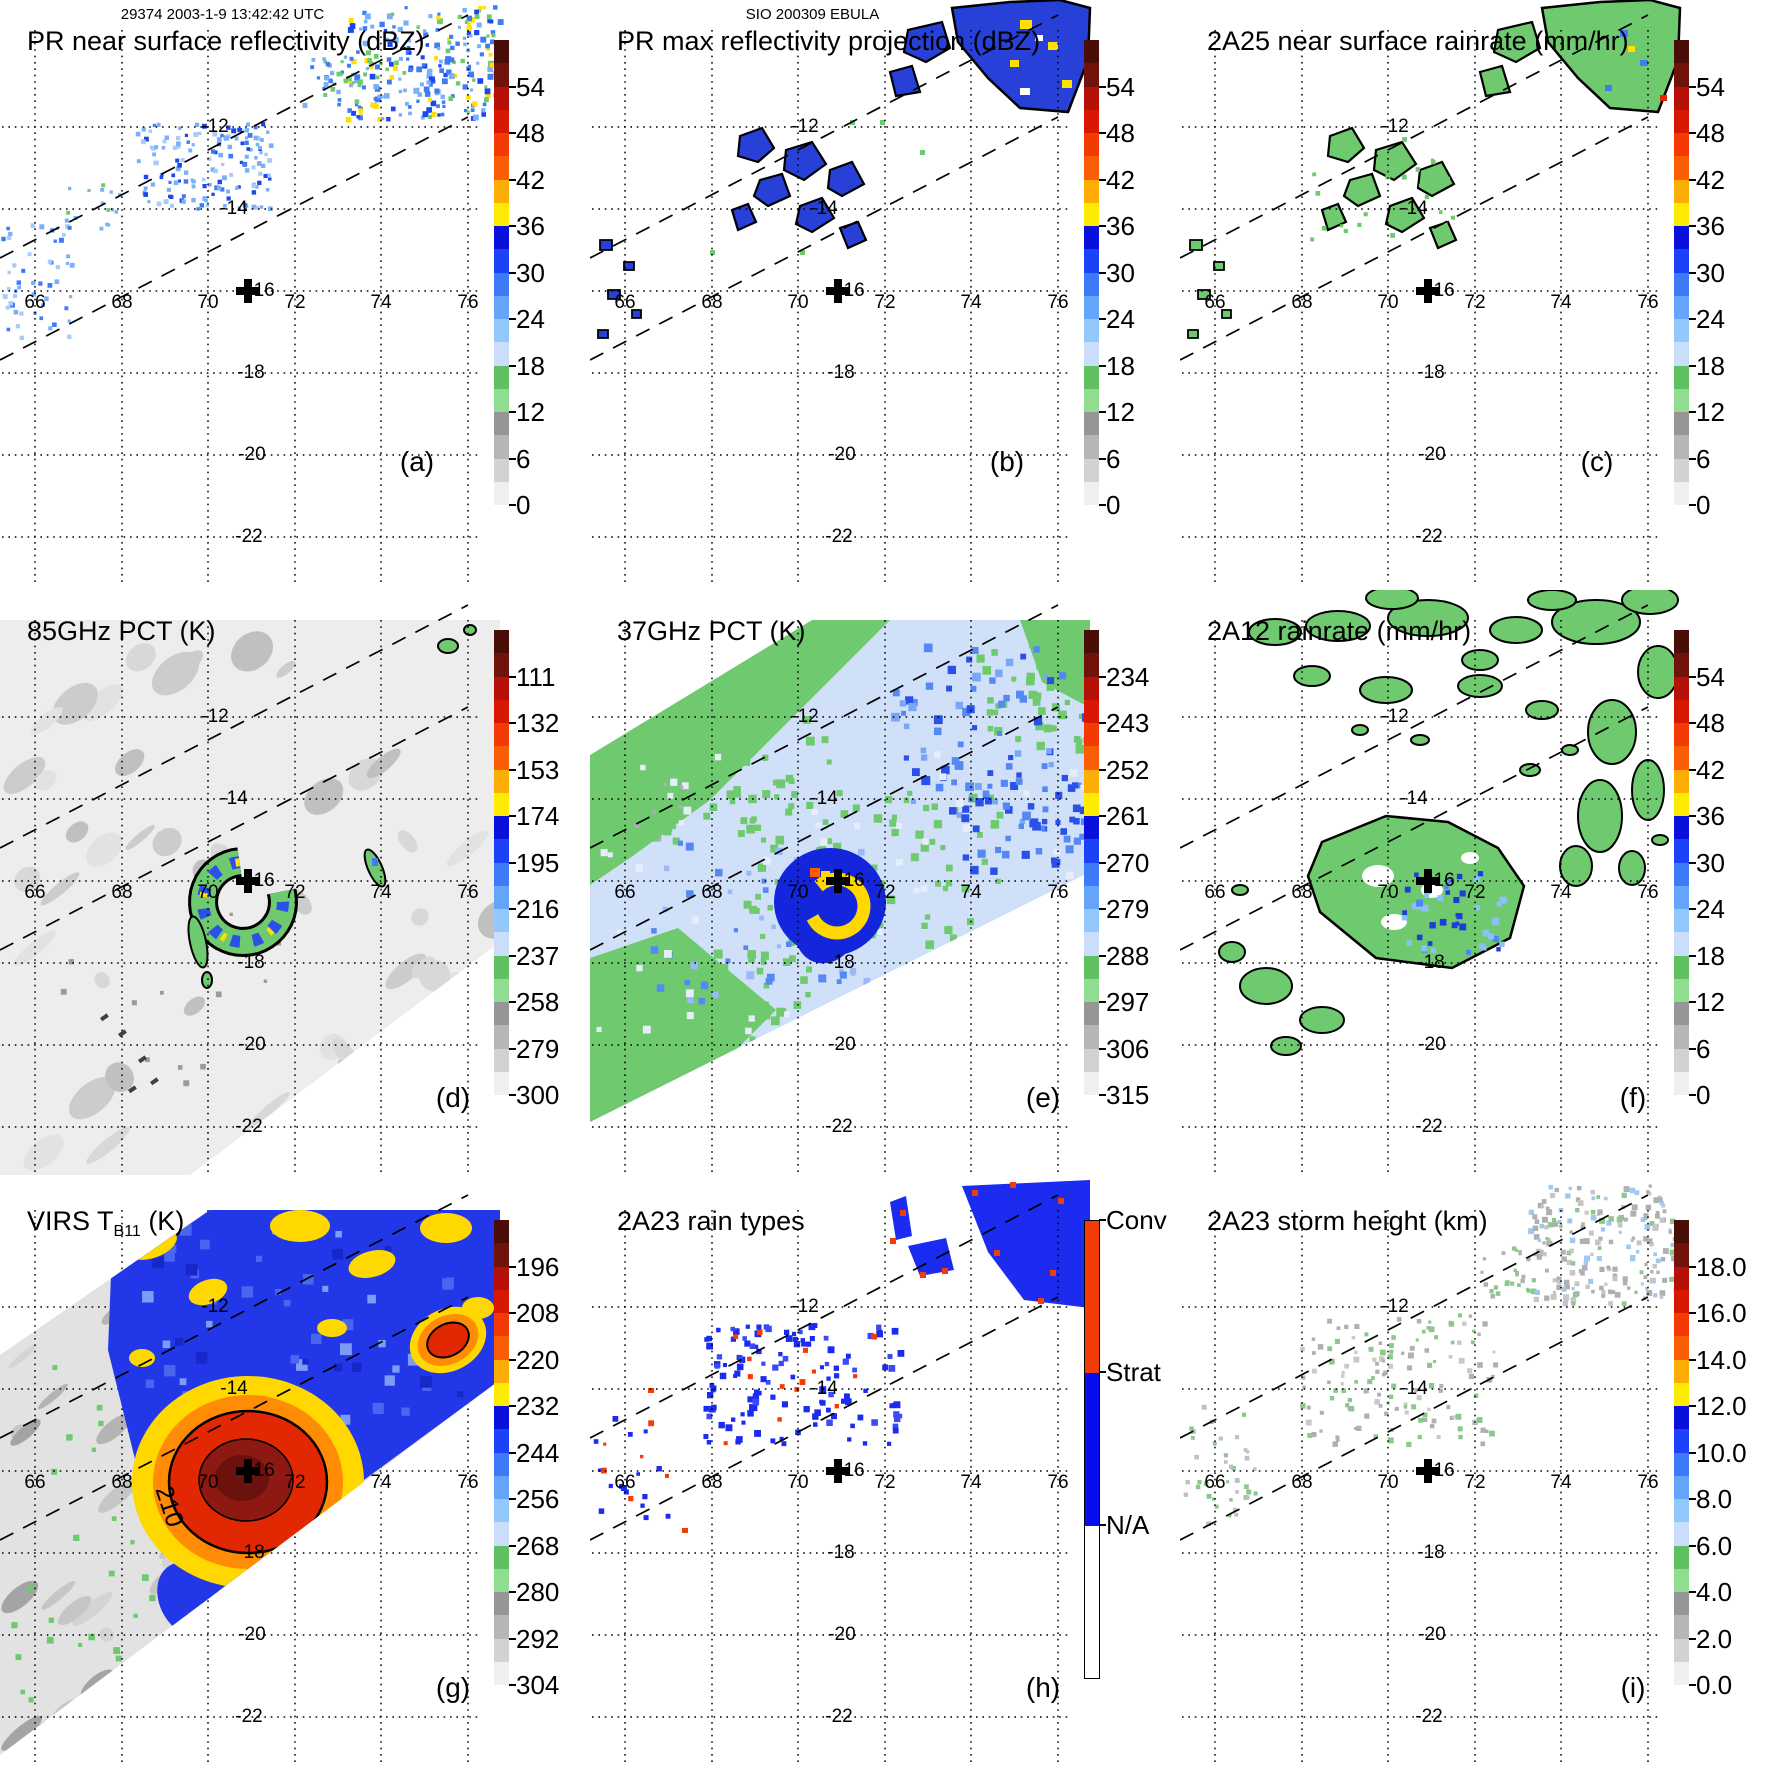 This screenshot has width=1771, height=1771. What do you see at coordinates (512, 1545) in the screenshot?
I see `colorbar-tickmark` at bounding box center [512, 1545].